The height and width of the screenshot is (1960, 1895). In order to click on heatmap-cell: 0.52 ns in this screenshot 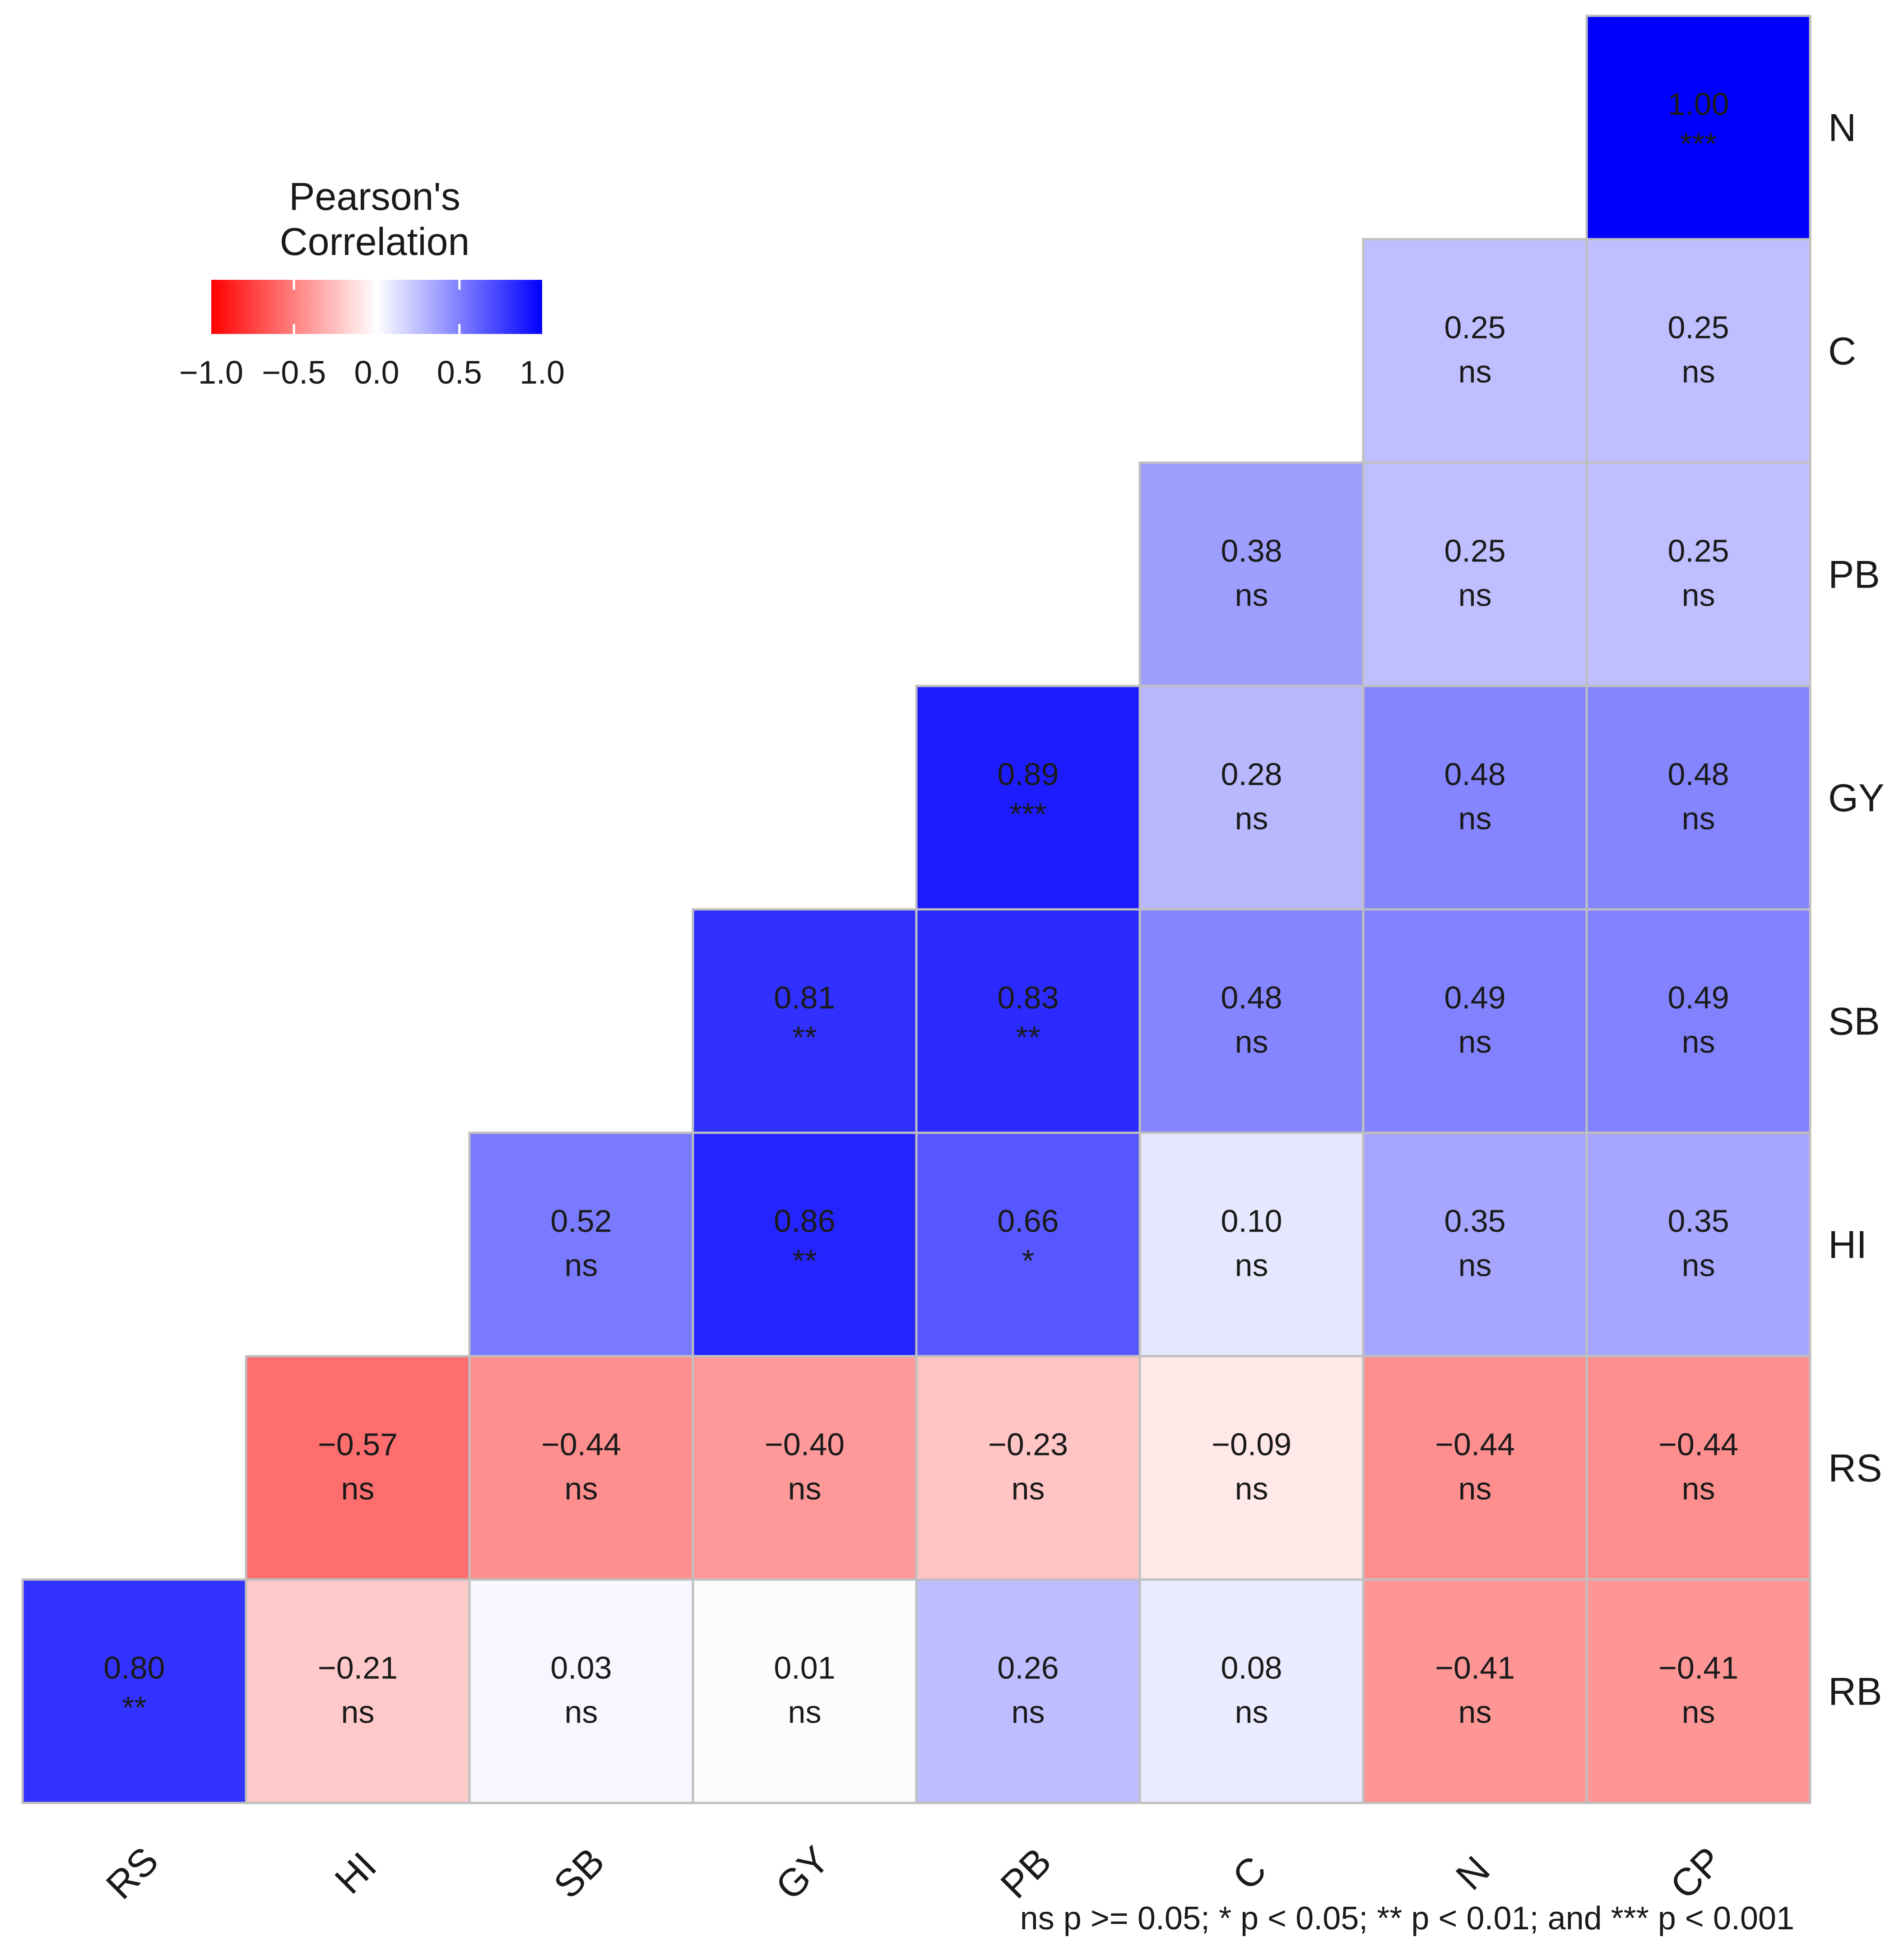, I will do `click(581, 1244)`.